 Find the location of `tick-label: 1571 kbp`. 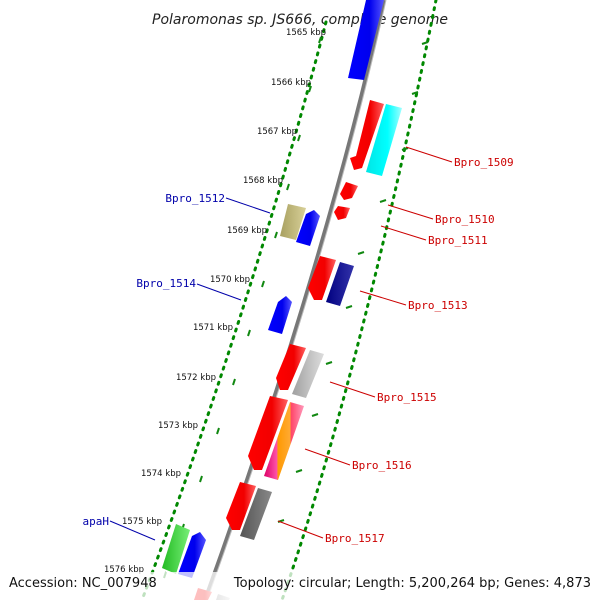

tick-label: 1571 kbp is located at coordinates (213, 328).